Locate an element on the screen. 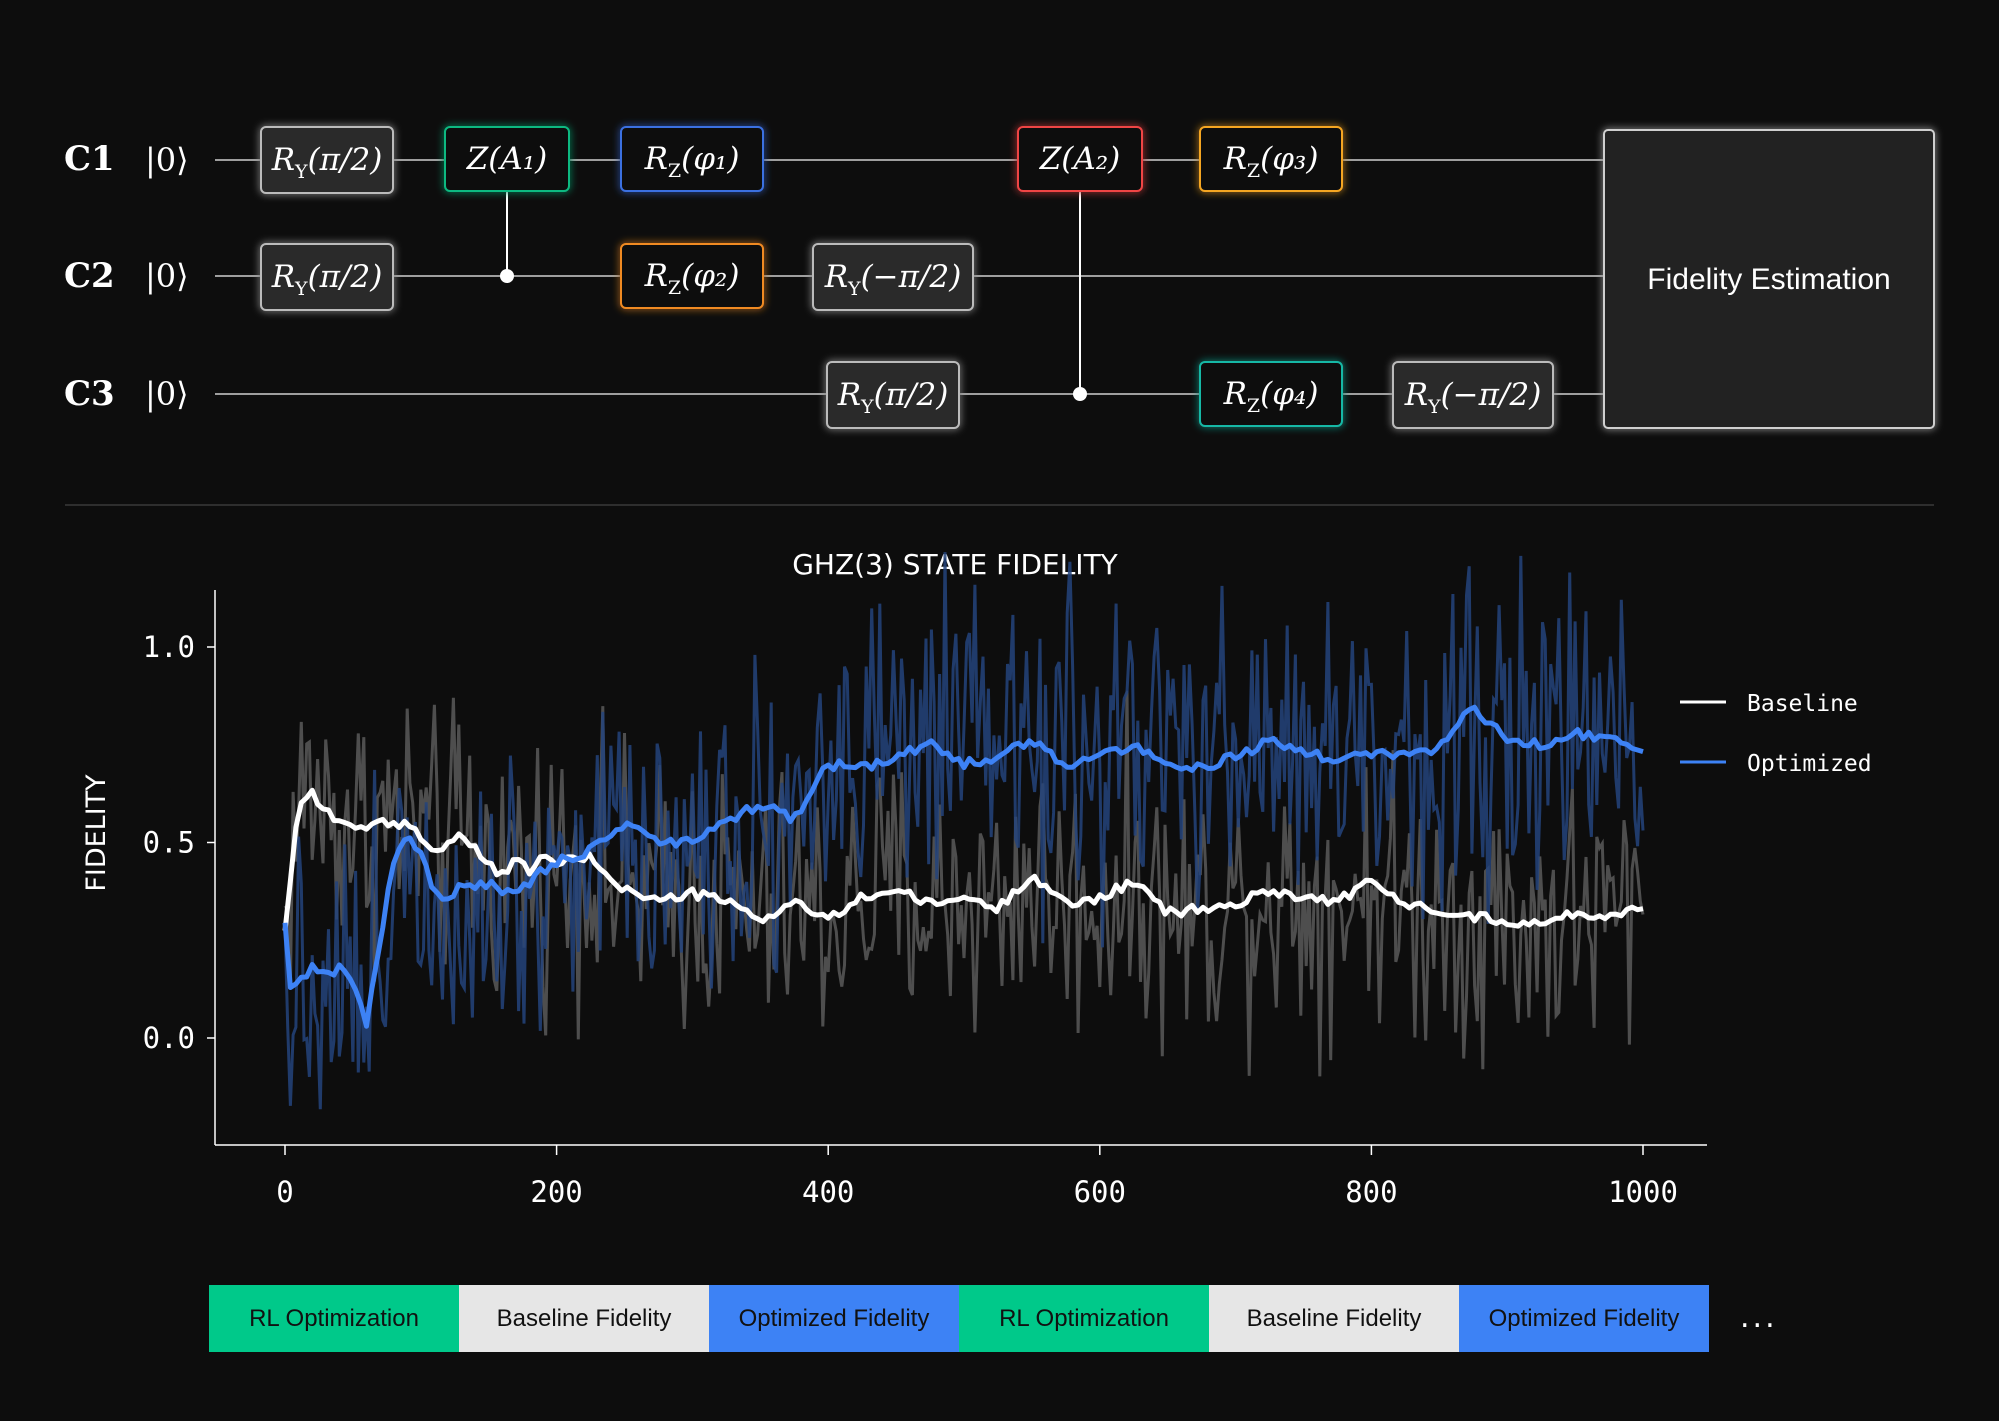  gate-rz-phi1: RZ(φ₁) is located at coordinates (692, 159).